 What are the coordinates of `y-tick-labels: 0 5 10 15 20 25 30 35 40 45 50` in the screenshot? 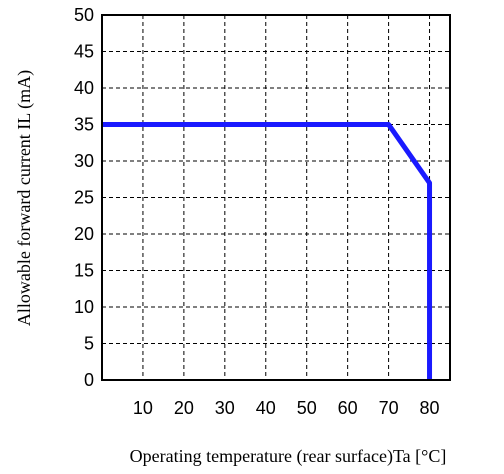 It's located at (84, 197).